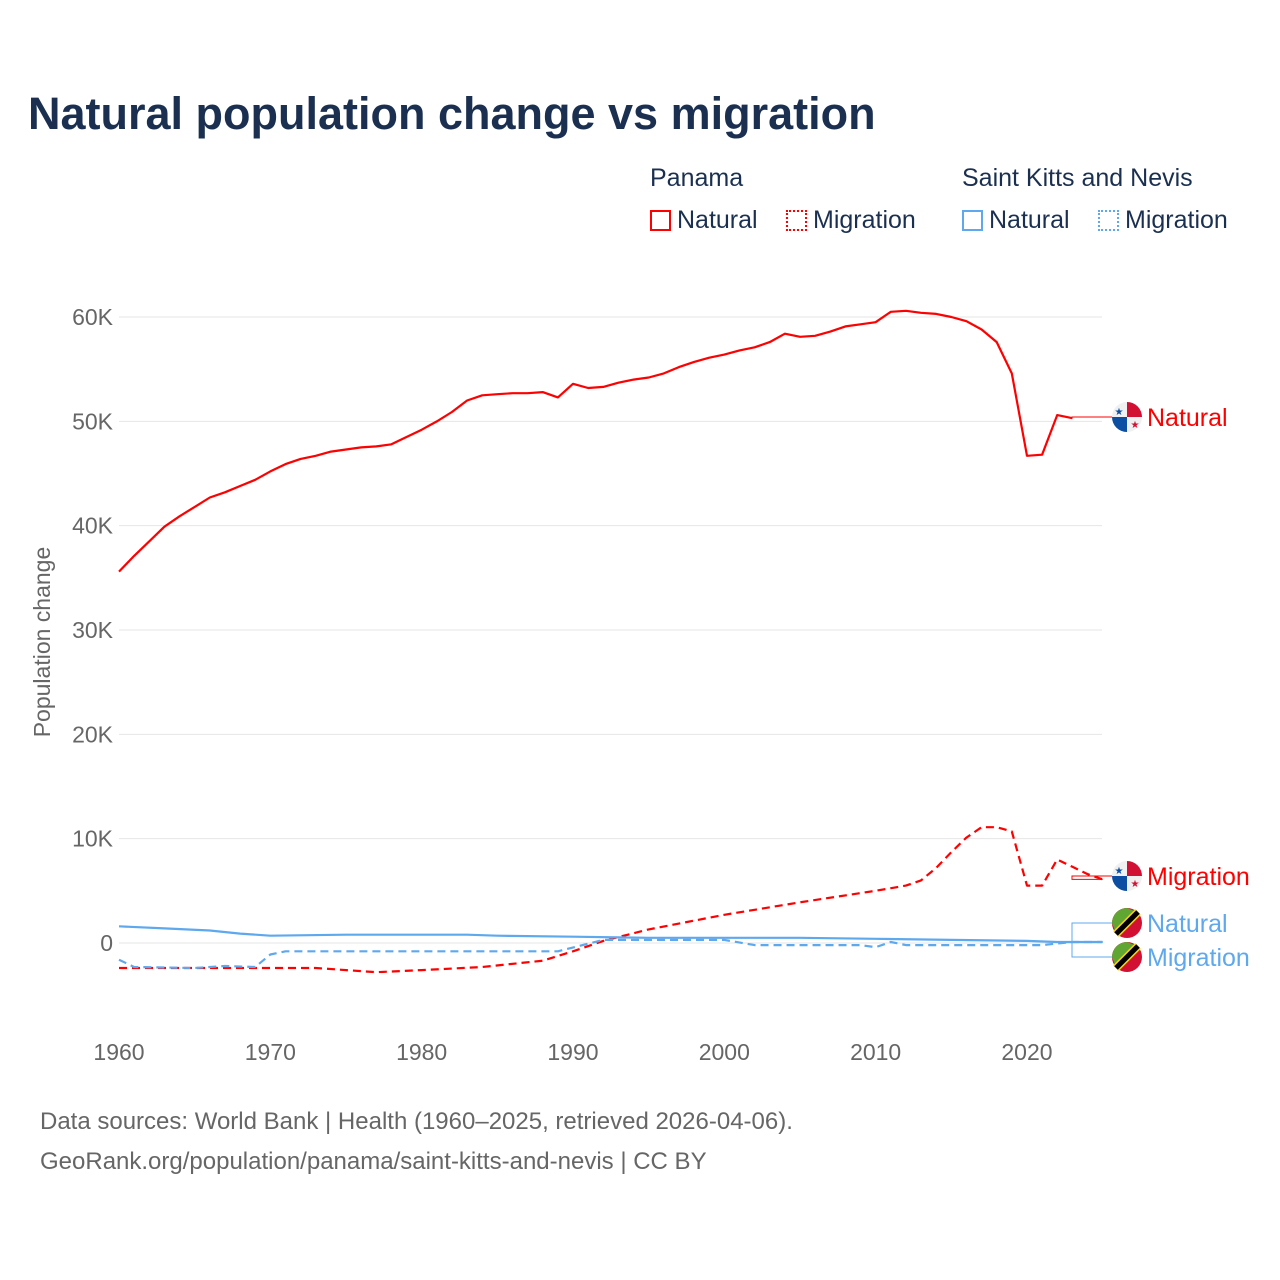 Image resolution: width=1280 pixels, height=1280 pixels. I want to click on y-tick-label: 50K, so click(93, 421).